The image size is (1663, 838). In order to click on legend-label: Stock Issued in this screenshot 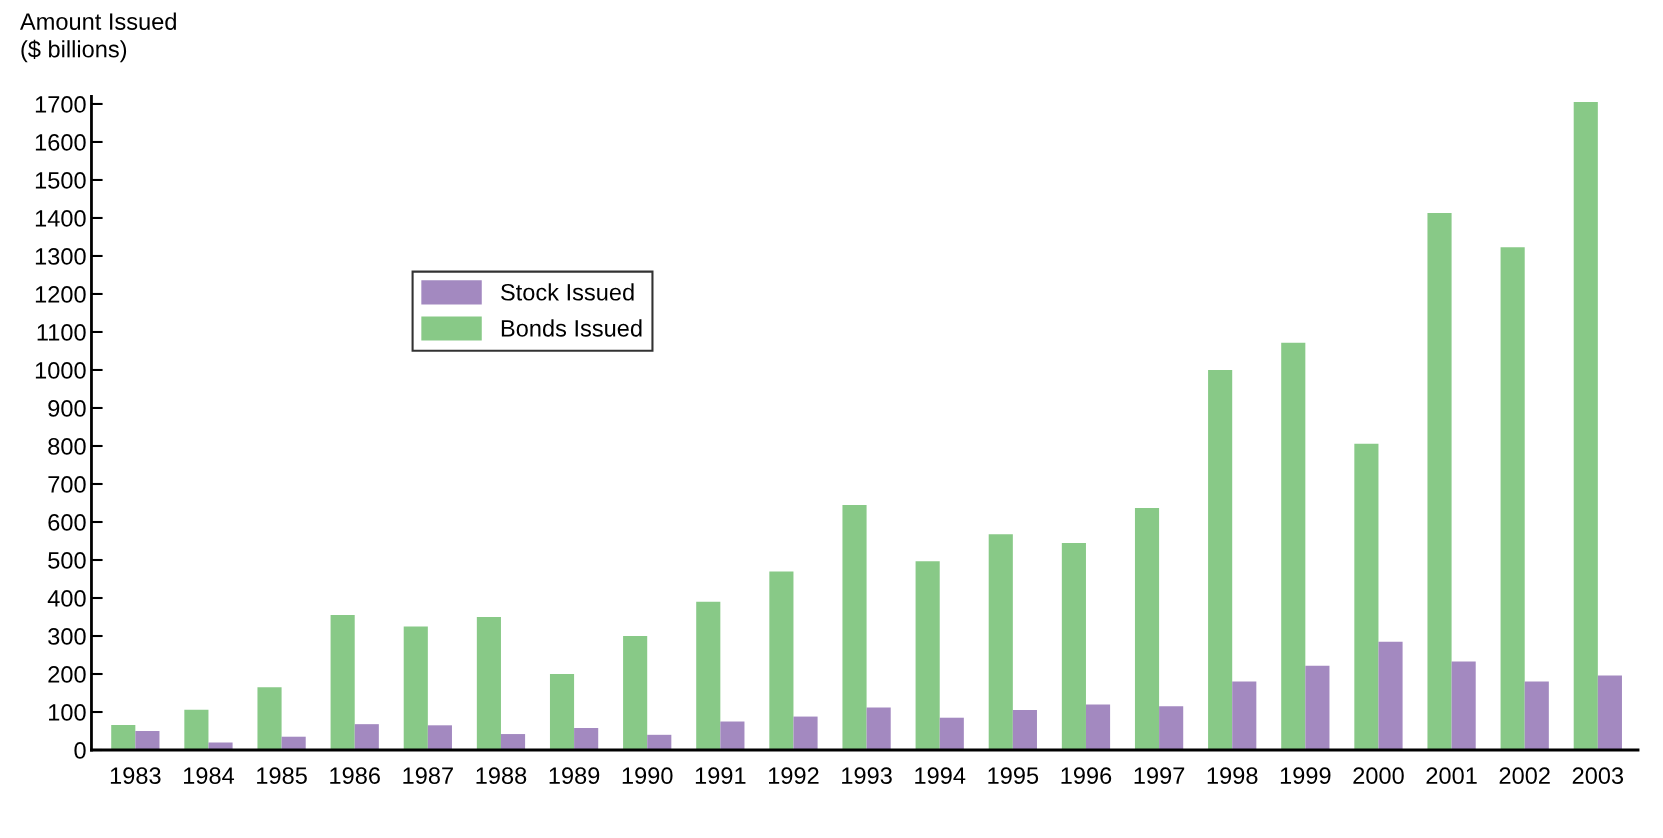, I will do `click(567, 292)`.